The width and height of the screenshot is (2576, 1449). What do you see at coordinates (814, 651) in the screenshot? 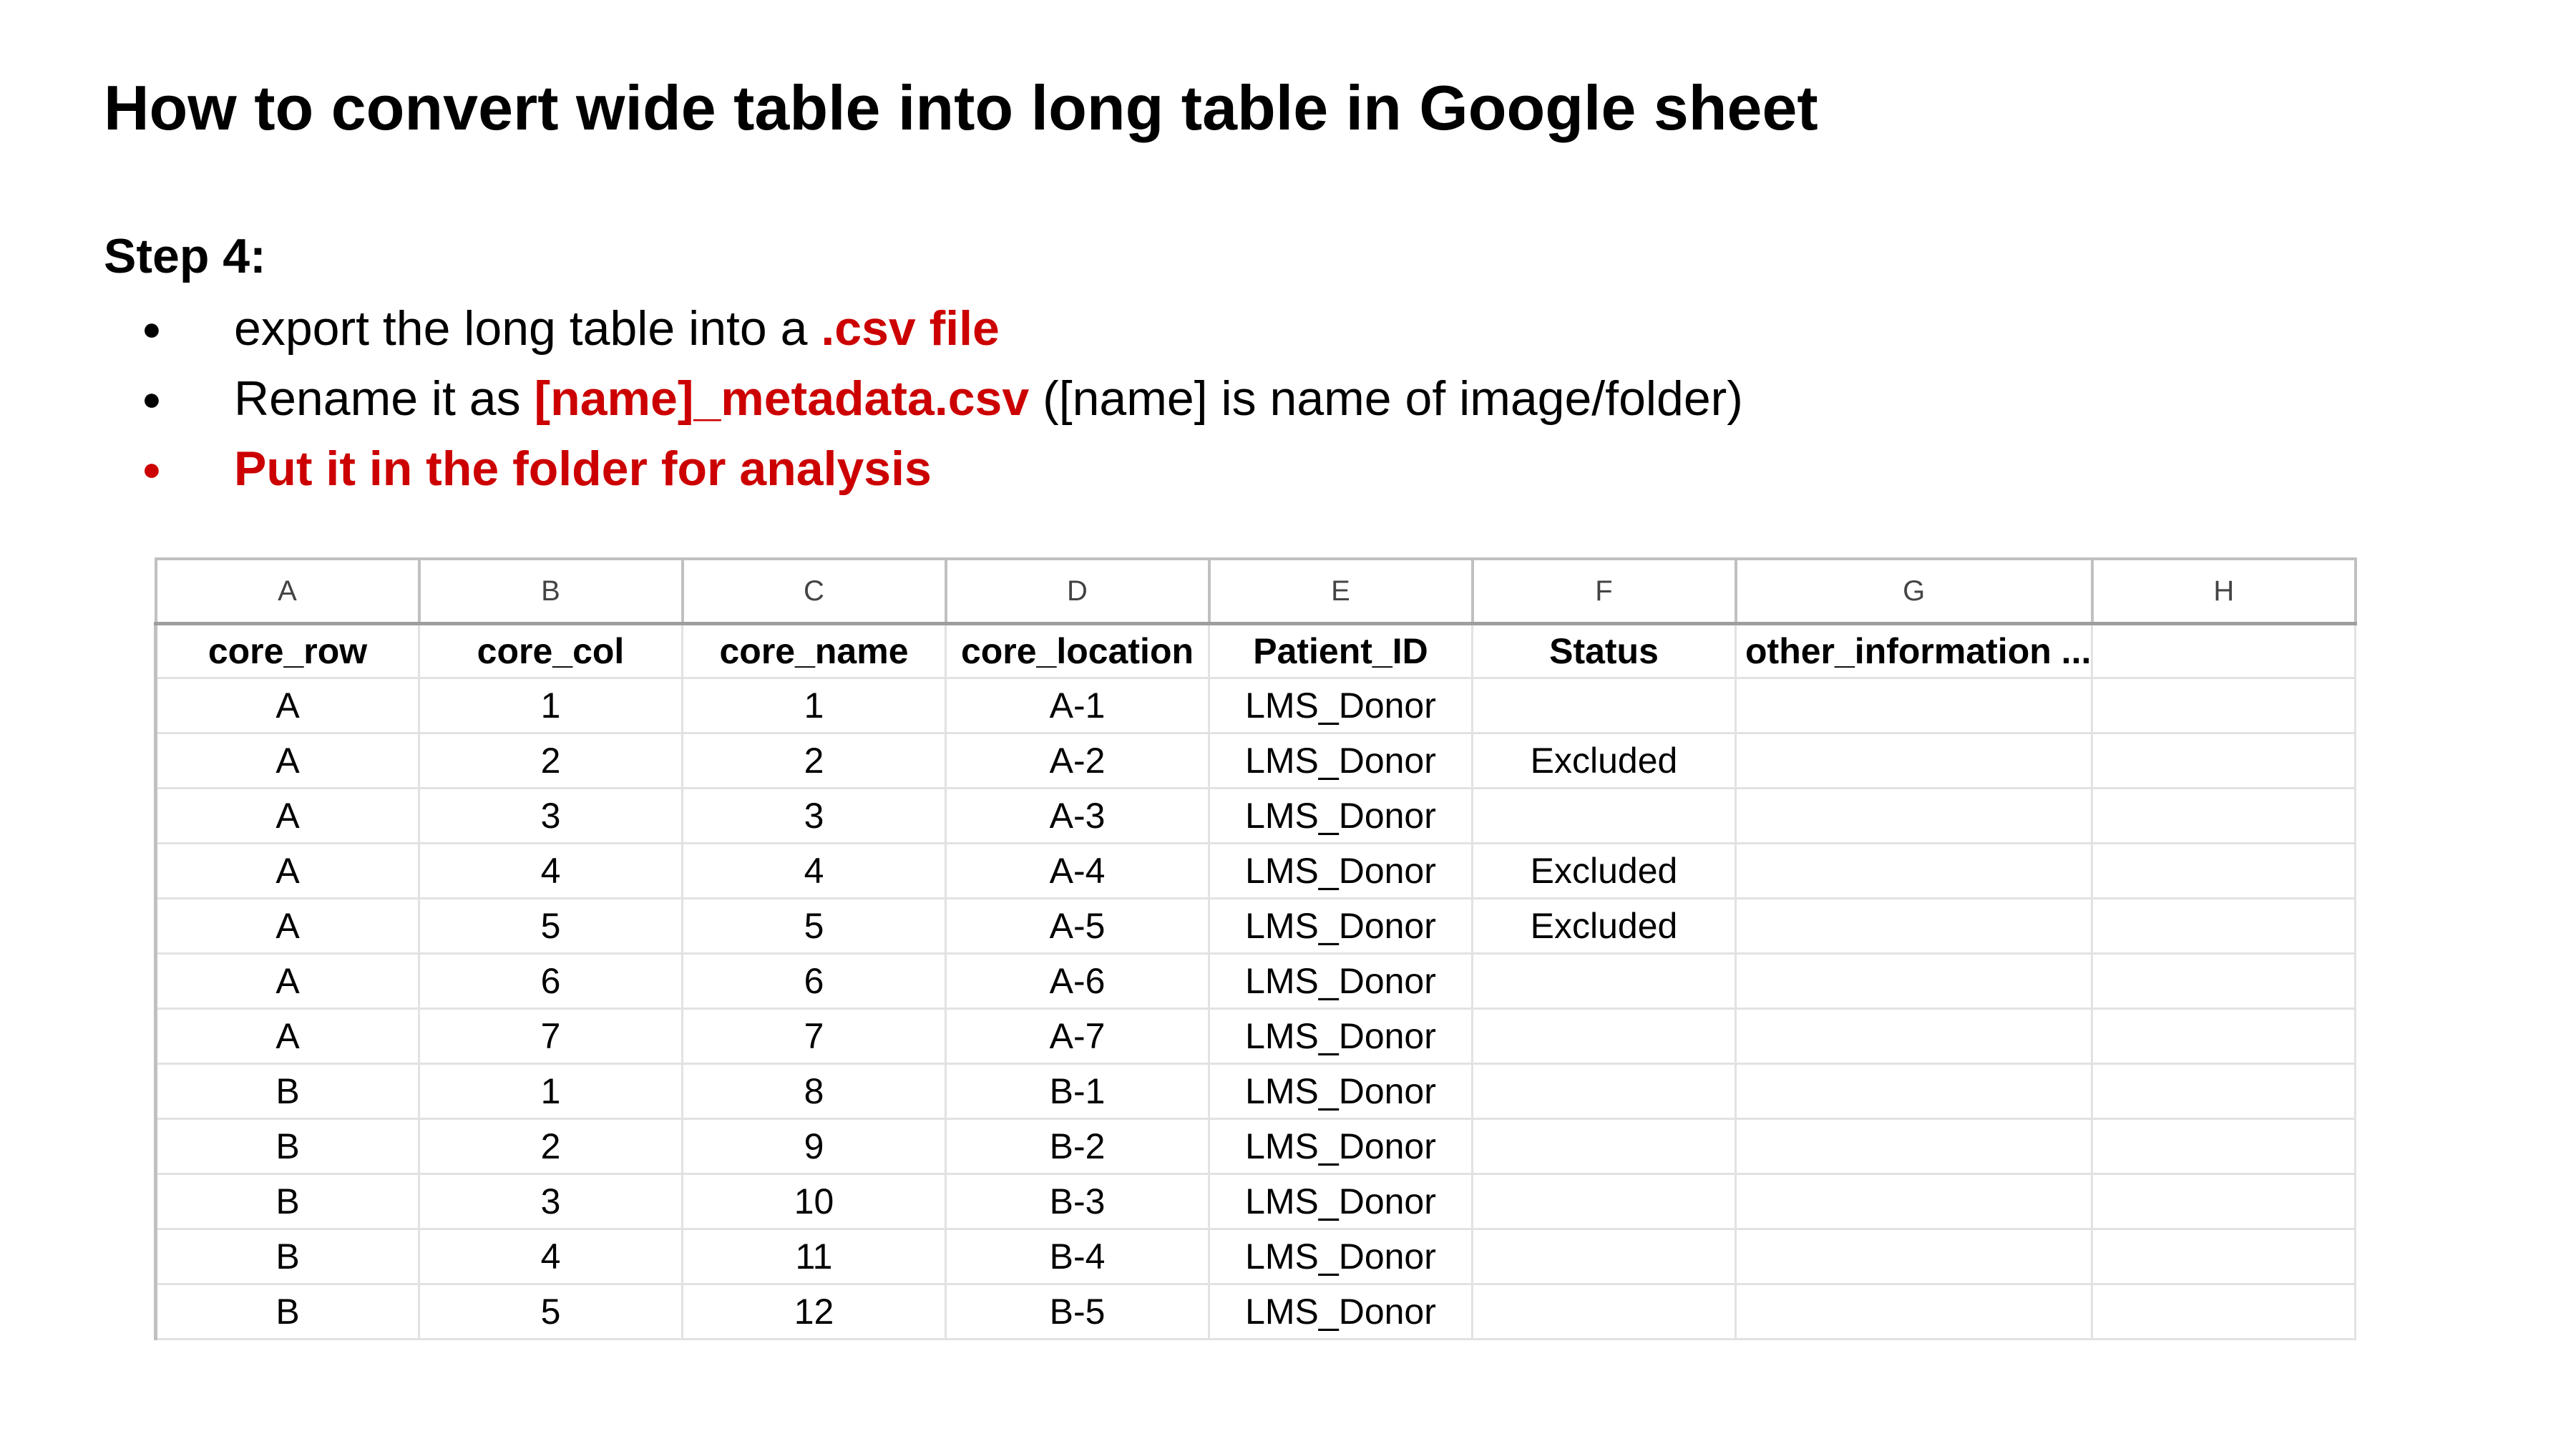
I see `header-cell: core_name` at bounding box center [814, 651].